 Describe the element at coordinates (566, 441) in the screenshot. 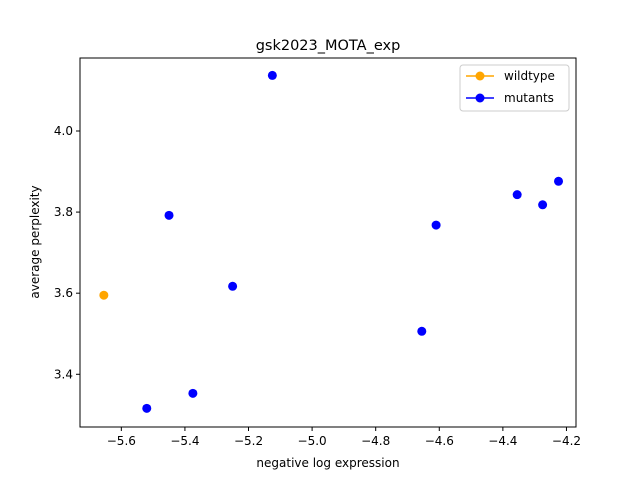

I see `x-tick-label: −4.2` at that location.